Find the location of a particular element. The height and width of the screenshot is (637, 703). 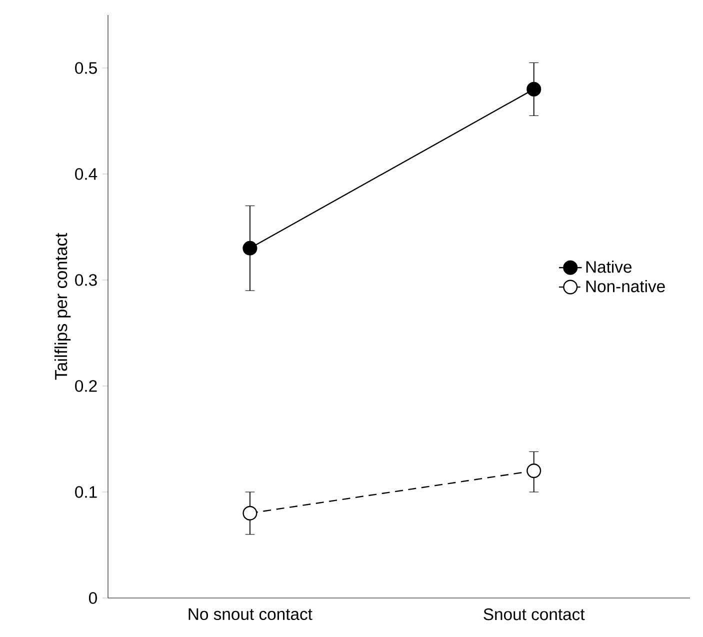

y-tick-label: 0 is located at coordinates (92, 598).